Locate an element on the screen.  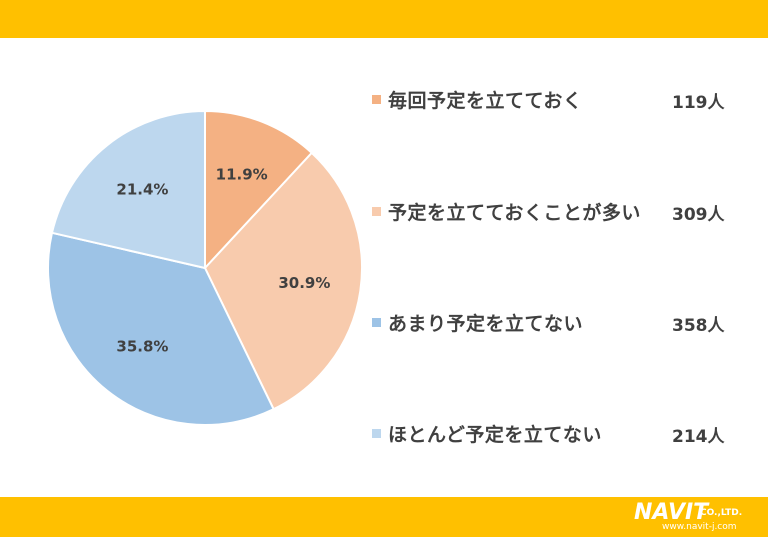
legend-item: 毎回予定を立てておく 119人 is located at coordinates (552, 99).